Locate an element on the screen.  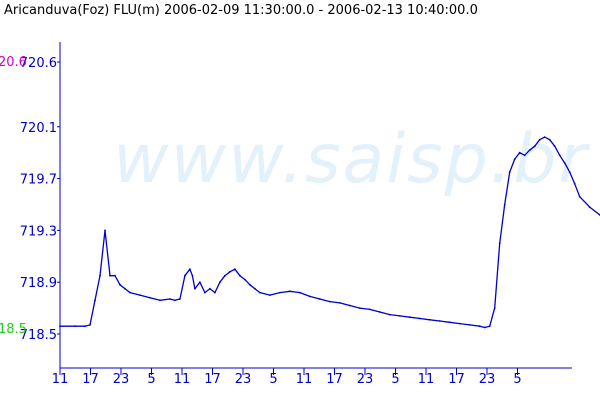
y-tick-label: 719.3 is located at coordinates (38, 231).